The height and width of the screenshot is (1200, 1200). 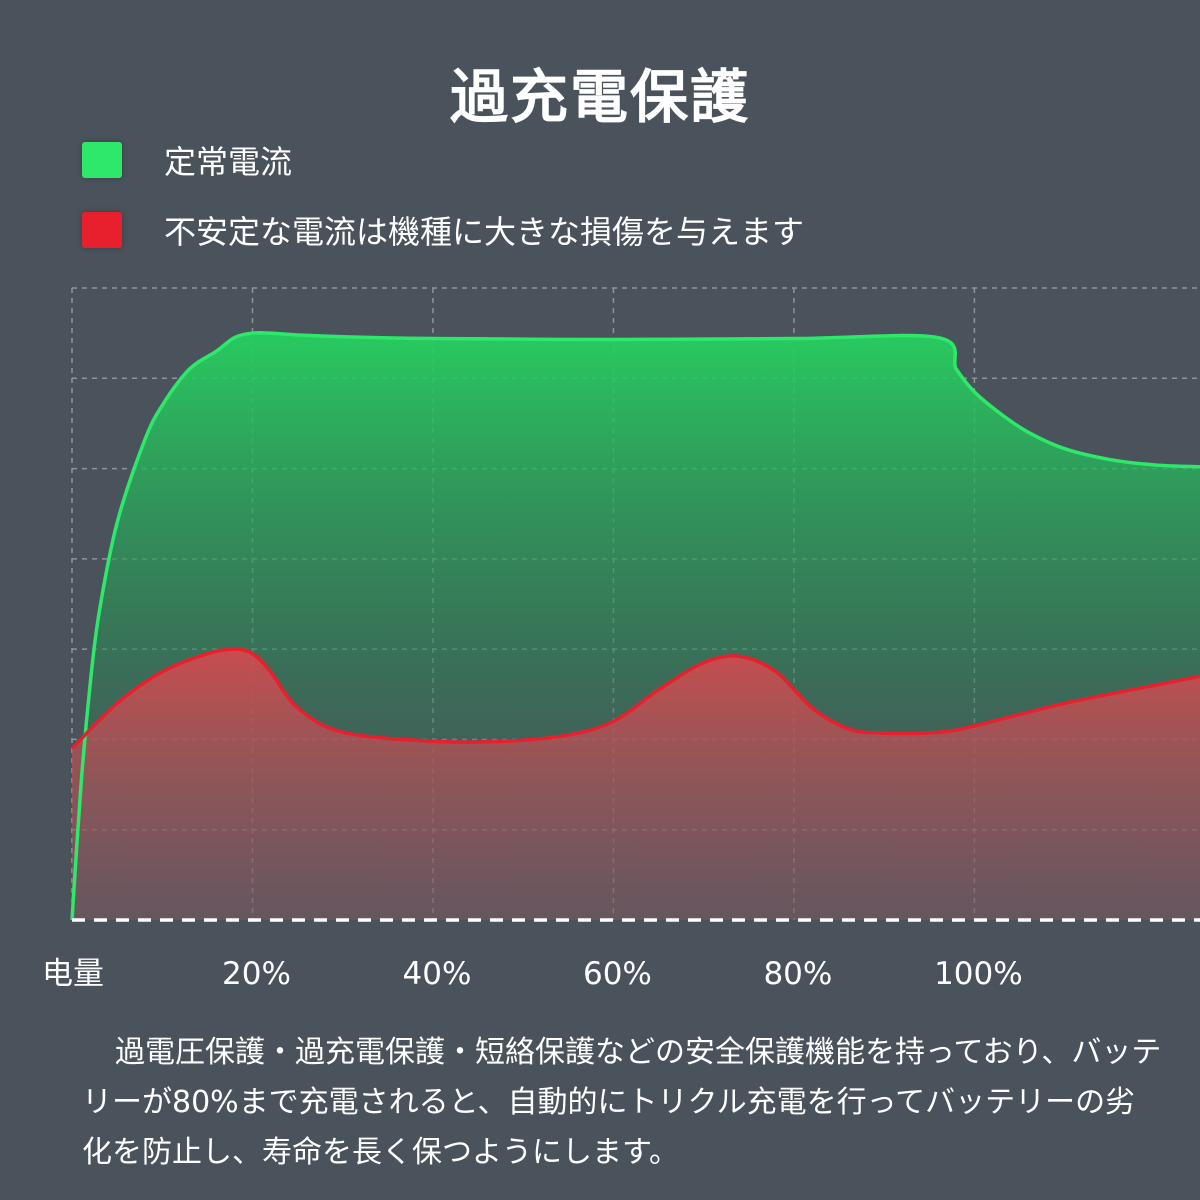 What do you see at coordinates (978, 974) in the screenshot?
I see `x-tick-label: 100%` at bounding box center [978, 974].